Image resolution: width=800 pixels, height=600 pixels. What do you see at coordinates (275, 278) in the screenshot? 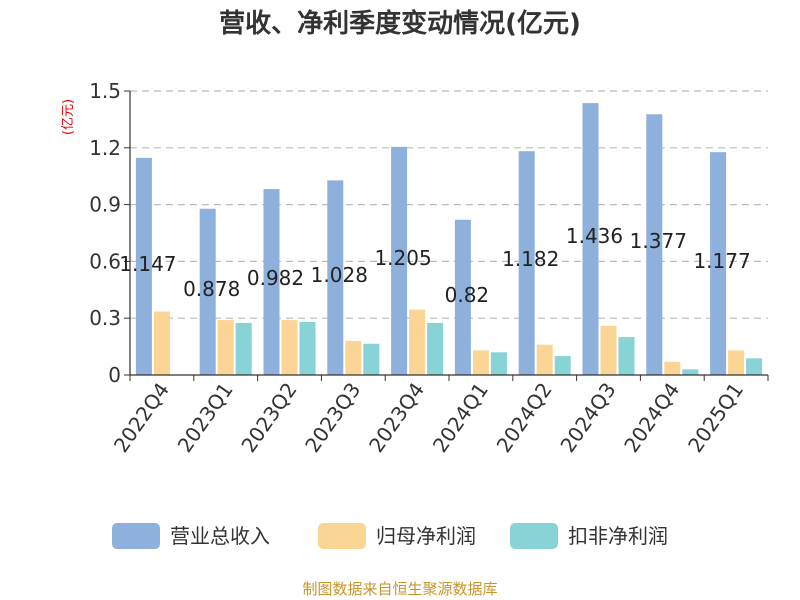
I see `data-label-2023Q2: 0.982` at bounding box center [275, 278].